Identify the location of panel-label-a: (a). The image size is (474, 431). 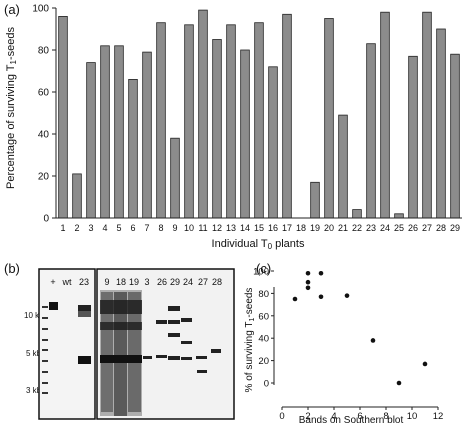
(12, 9).